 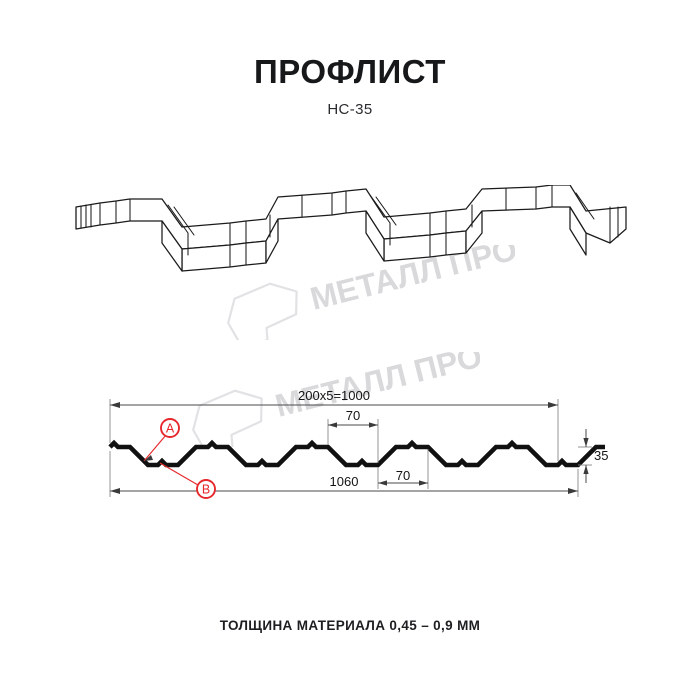 I want to click on callout-b-label: B, so click(x=206, y=490).